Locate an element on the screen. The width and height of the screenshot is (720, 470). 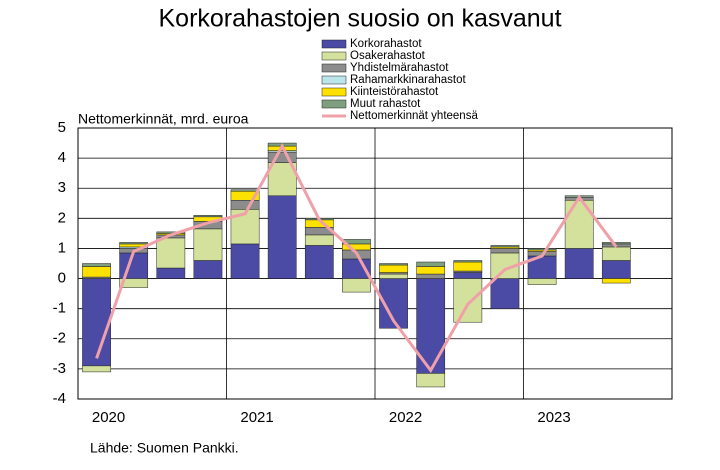
y-tick-label: 0 is located at coordinates (62, 278).